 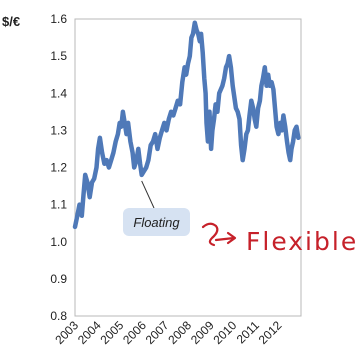 What do you see at coordinates (225, 332) in the screenshot?
I see `x-tick-label: 2010` at bounding box center [225, 332].